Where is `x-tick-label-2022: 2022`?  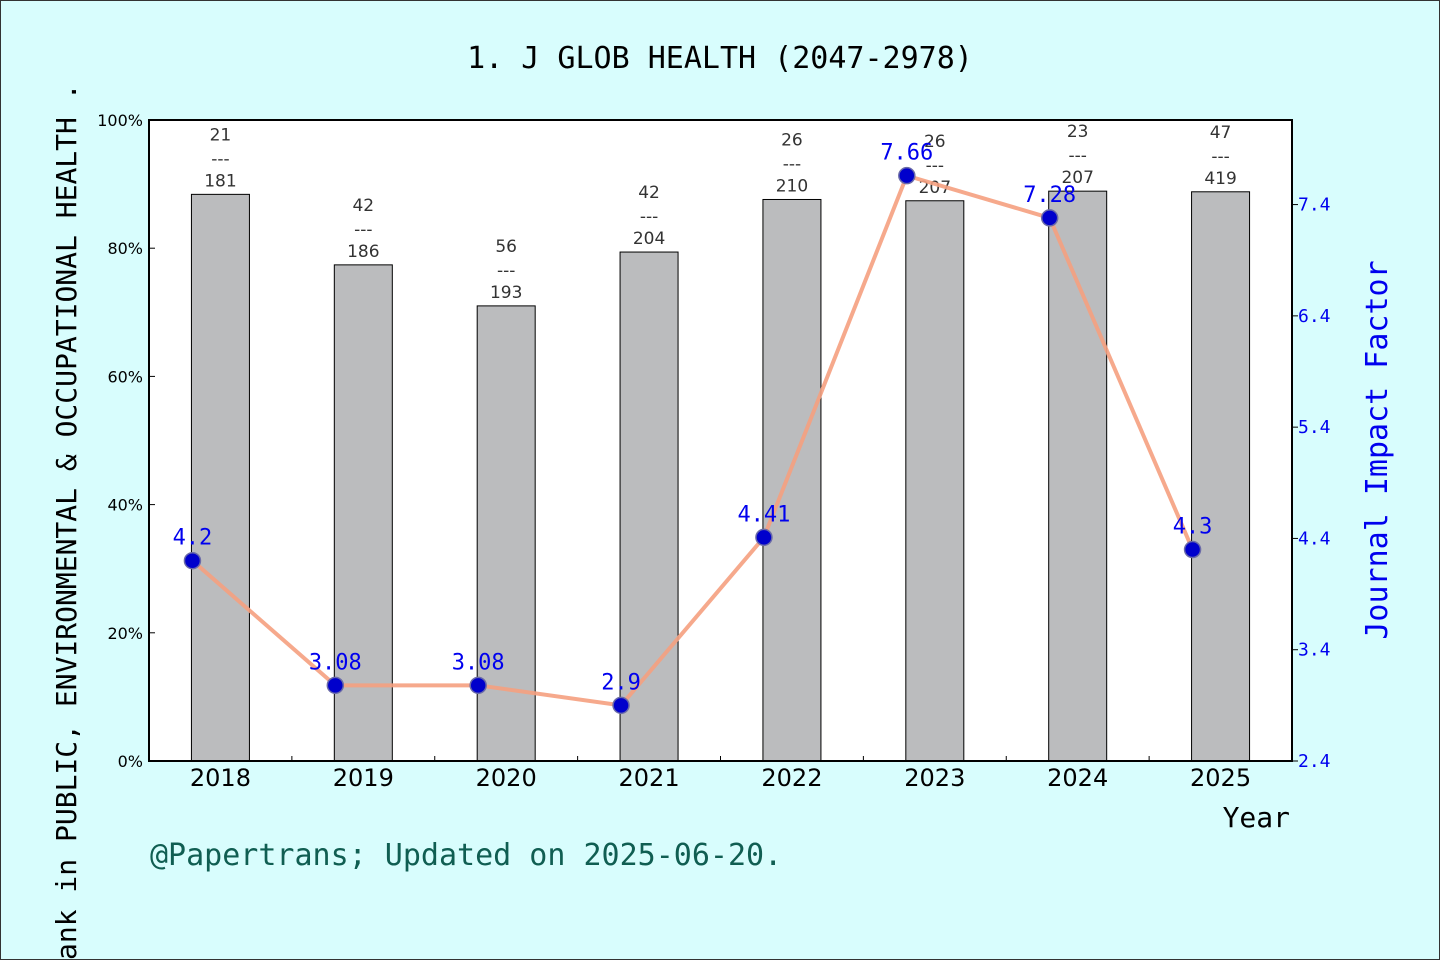
x-tick-label-2022: 2022 is located at coordinates (791, 778).